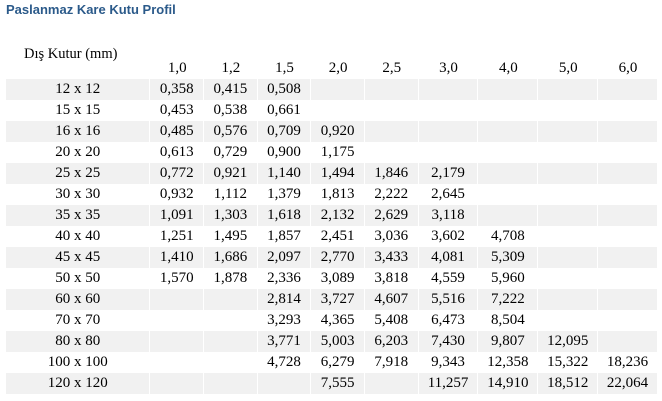 The width and height of the screenshot is (662, 401). I want to click on weight-cell: 6,203, so click(391, 341).